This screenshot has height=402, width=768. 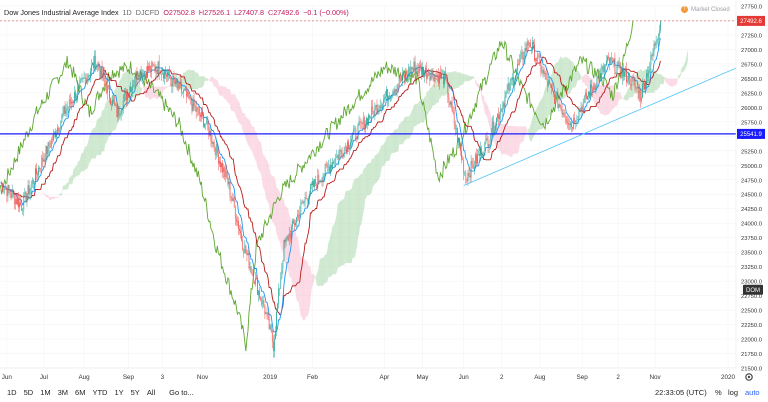 I want to click on time-tick-label: Nov, so click(x=656, y=377).